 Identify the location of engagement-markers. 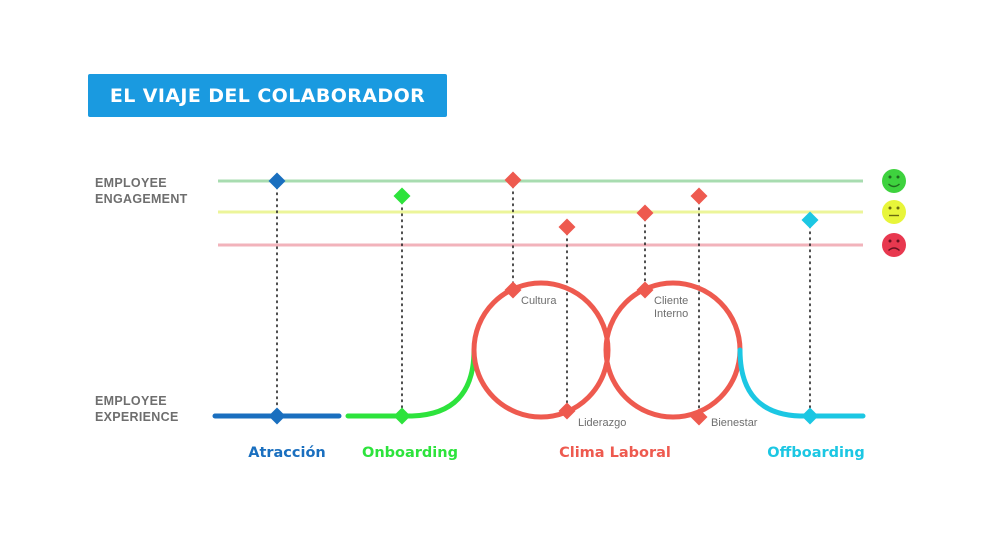
(543, 203).